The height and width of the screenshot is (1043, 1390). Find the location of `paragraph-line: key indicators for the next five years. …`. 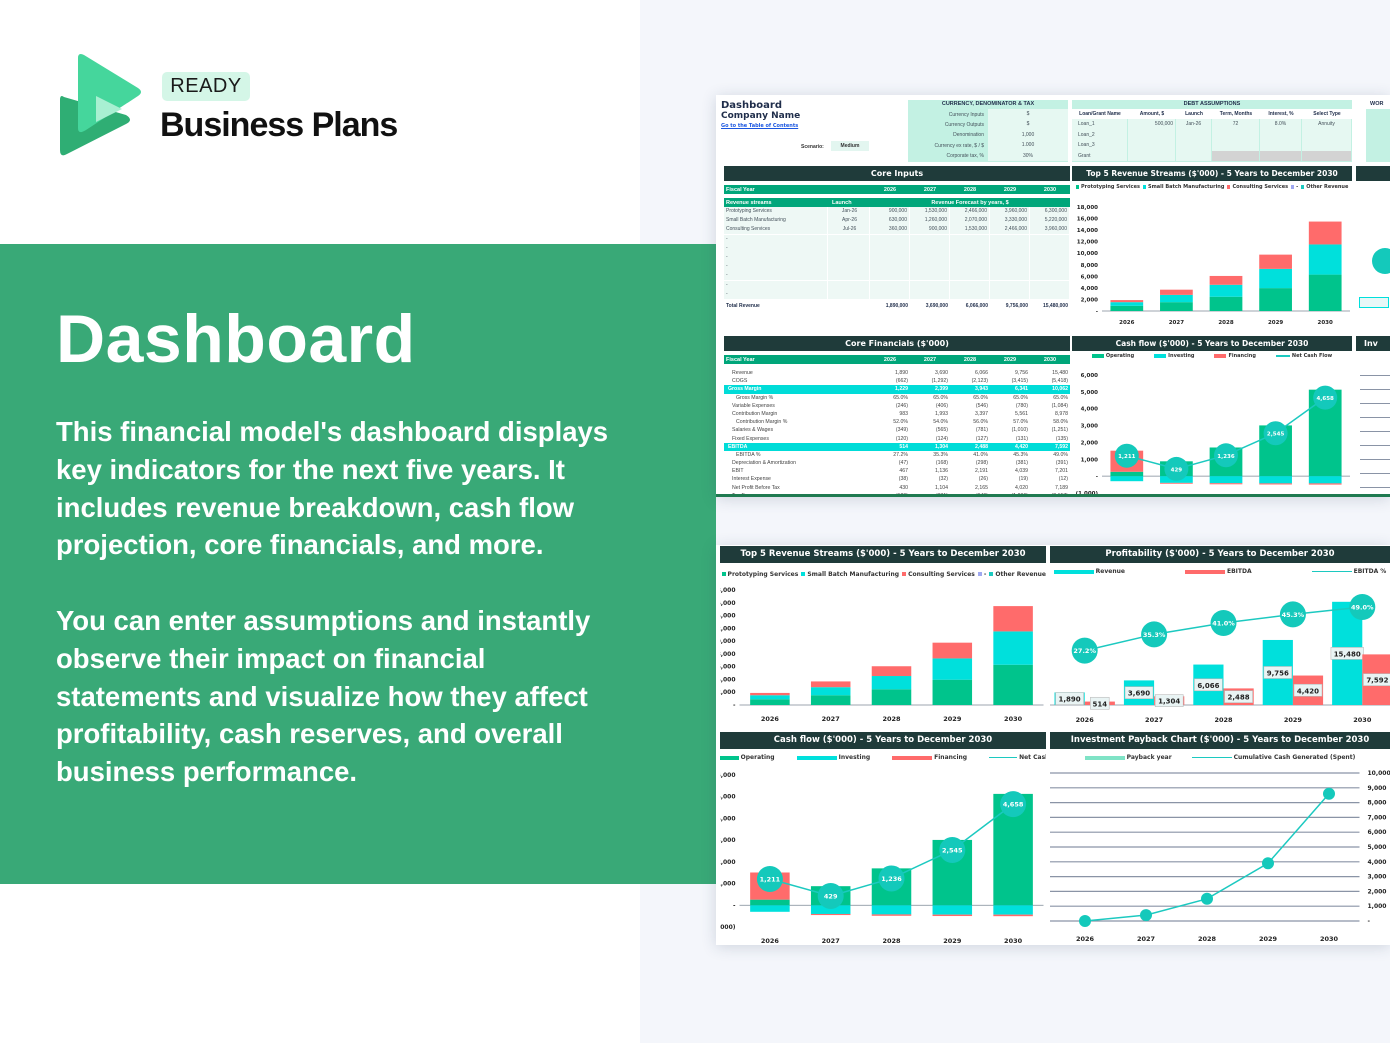

paragraph-line: key indicators for the next five years. … is located at coordinates (310, 469).